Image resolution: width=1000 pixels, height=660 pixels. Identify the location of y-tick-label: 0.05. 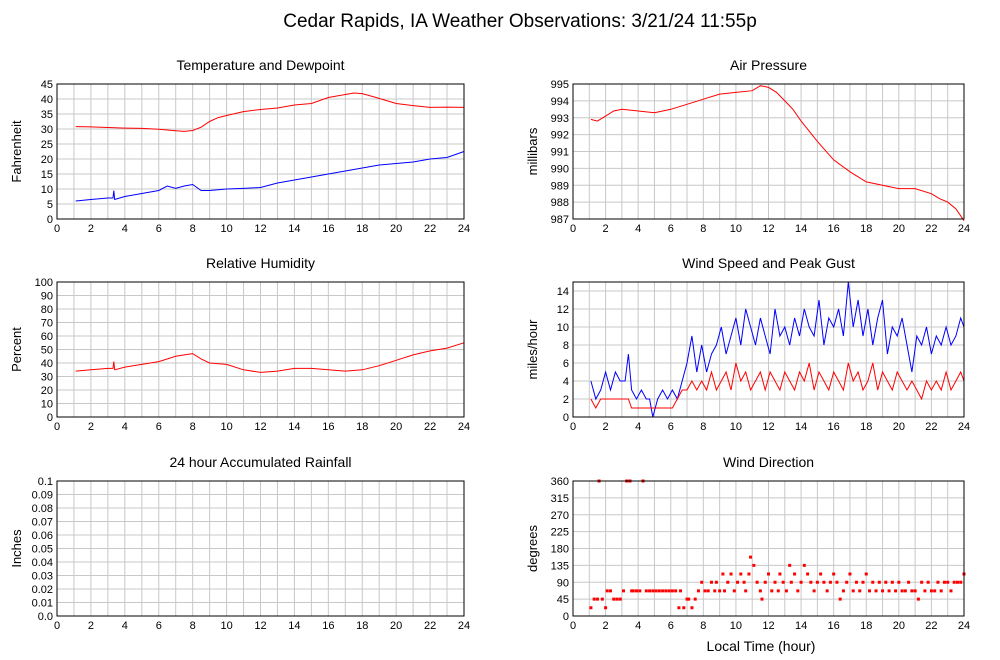
(42, 550).